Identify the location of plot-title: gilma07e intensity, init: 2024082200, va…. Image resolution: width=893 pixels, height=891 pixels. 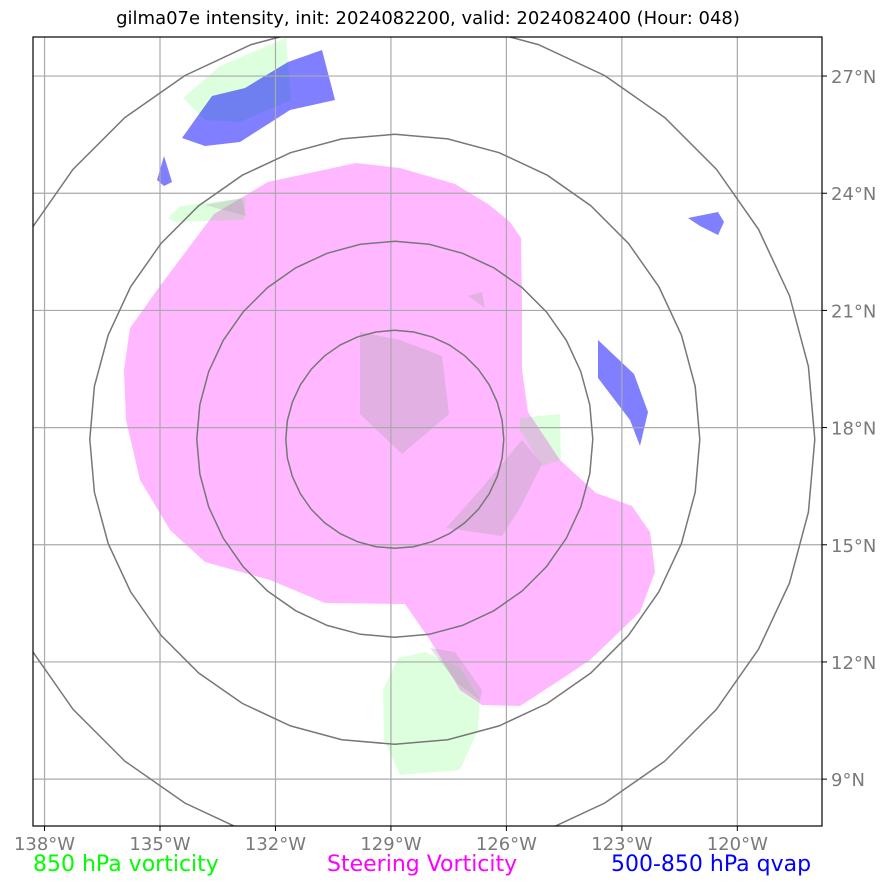
(428, 18).